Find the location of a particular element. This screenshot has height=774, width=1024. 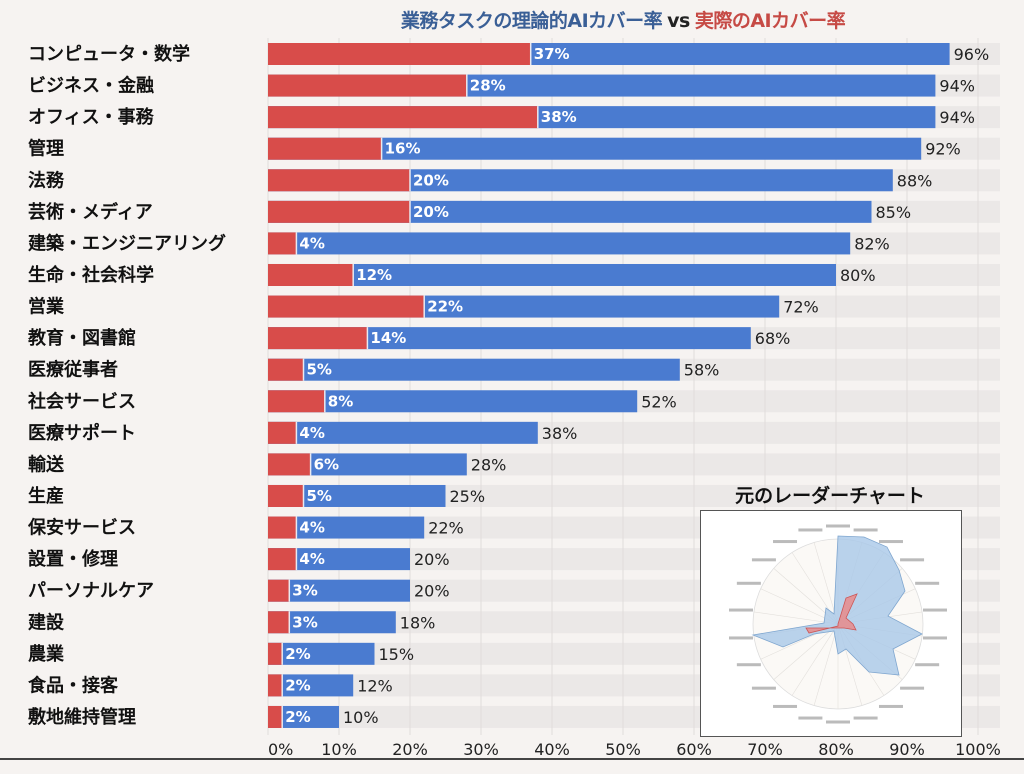

actual-value-label: 20% is located at coordinates (431, 180).